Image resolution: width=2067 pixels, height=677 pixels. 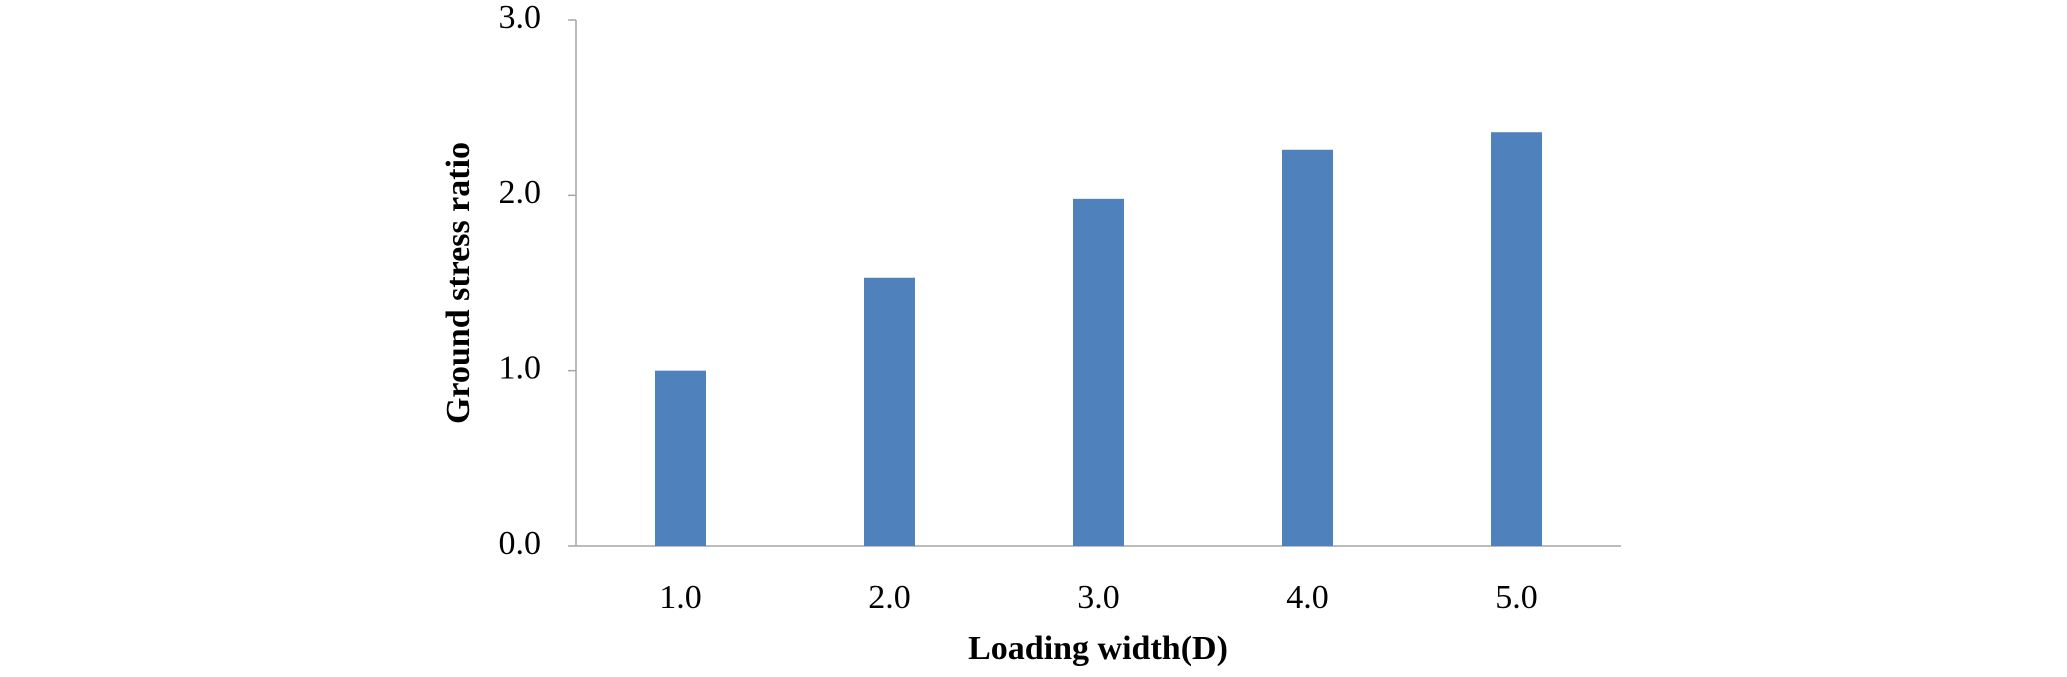 What do you see at coordinates (520, 543) in the screenshot?
I see `y-tick-label: 0.0` at bounding box center [520, 543].